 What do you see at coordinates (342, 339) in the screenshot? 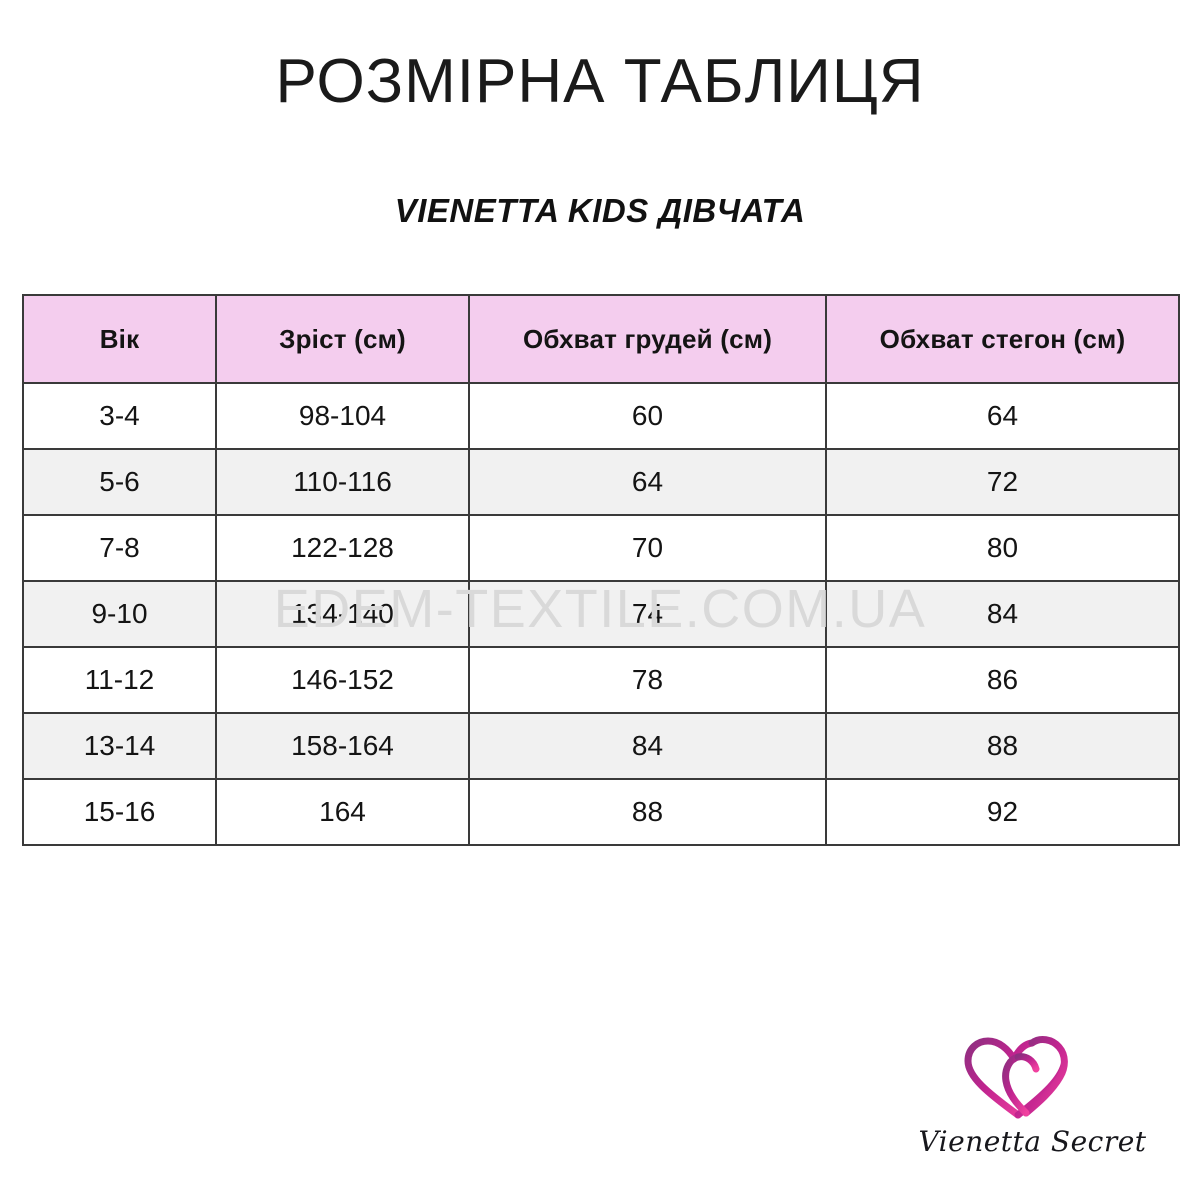
I see `column-header-height: Зріст (см)` at bounding box center [342, 339].